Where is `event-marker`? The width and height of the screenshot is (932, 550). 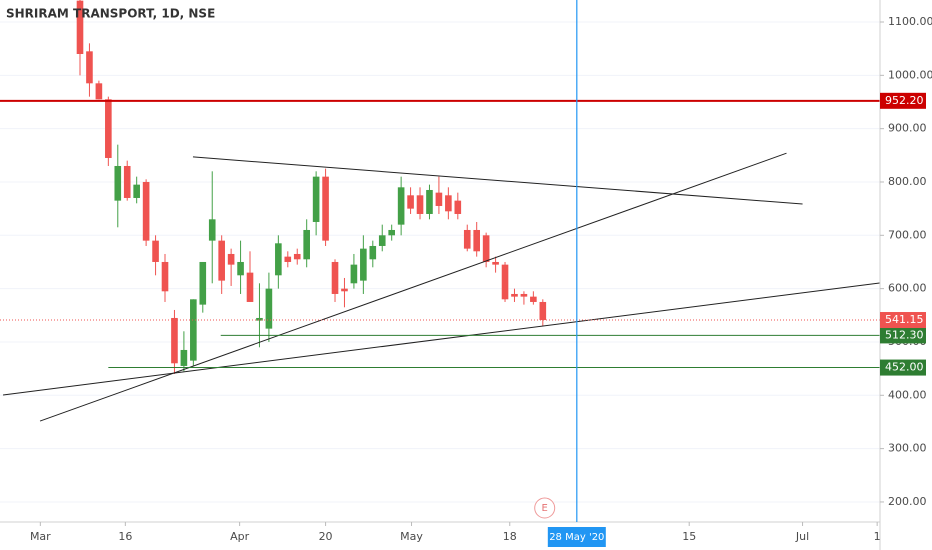 event-marker is located at coordinates (545, 508).